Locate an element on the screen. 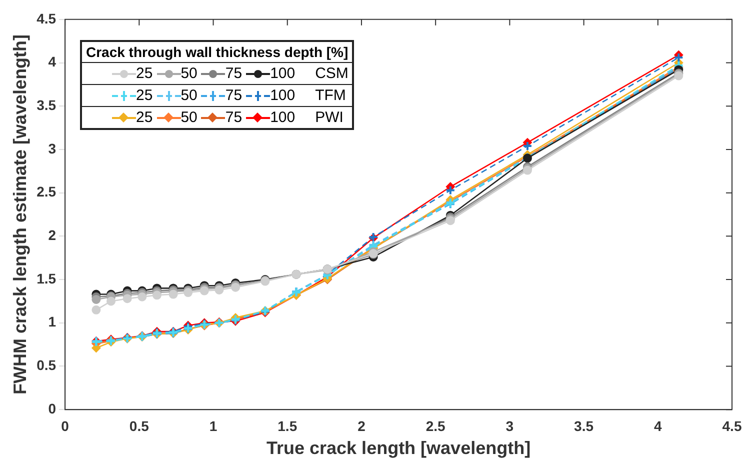 The width and height of the screenshot is (756, 468). annotation: TFM is located at coordinates (330, 95).